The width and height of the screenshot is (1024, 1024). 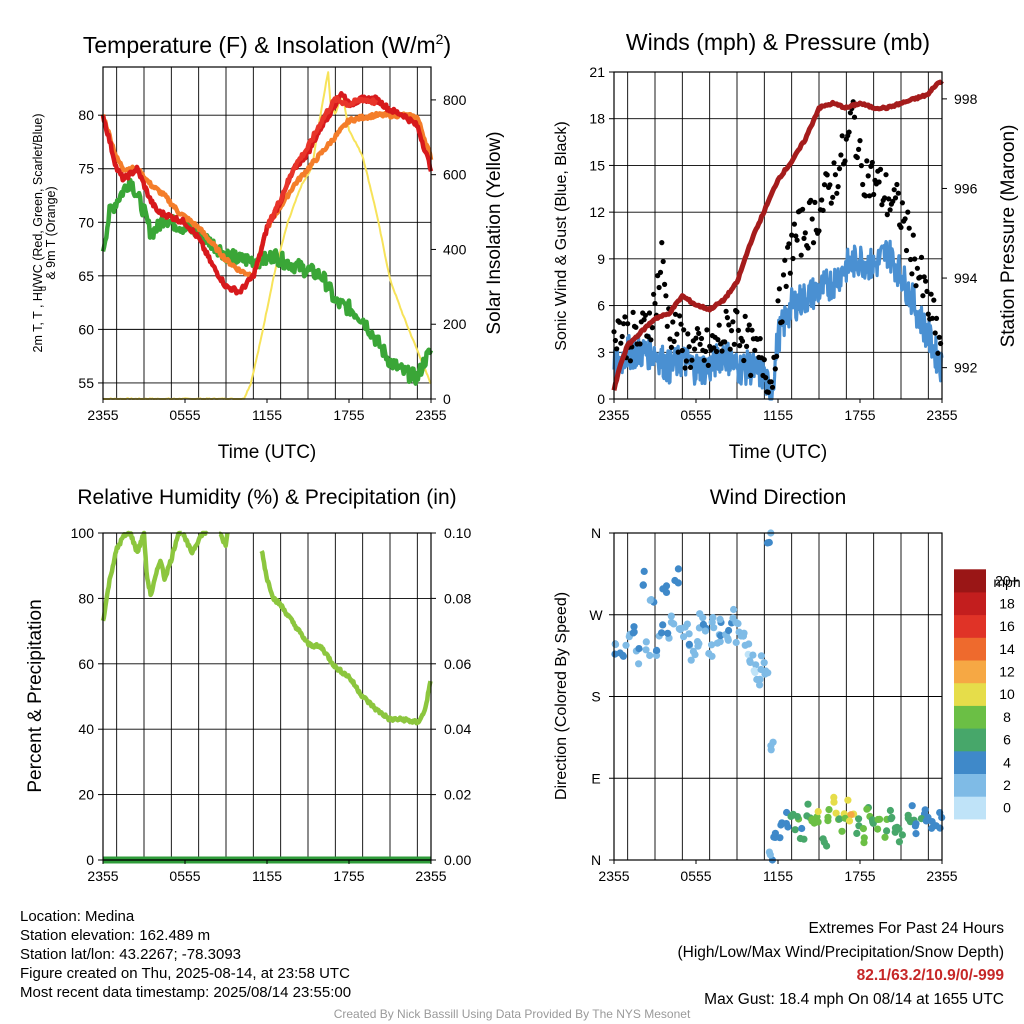 I want to click on temperature-ytick-label: 60, so click(x=86, y=329).